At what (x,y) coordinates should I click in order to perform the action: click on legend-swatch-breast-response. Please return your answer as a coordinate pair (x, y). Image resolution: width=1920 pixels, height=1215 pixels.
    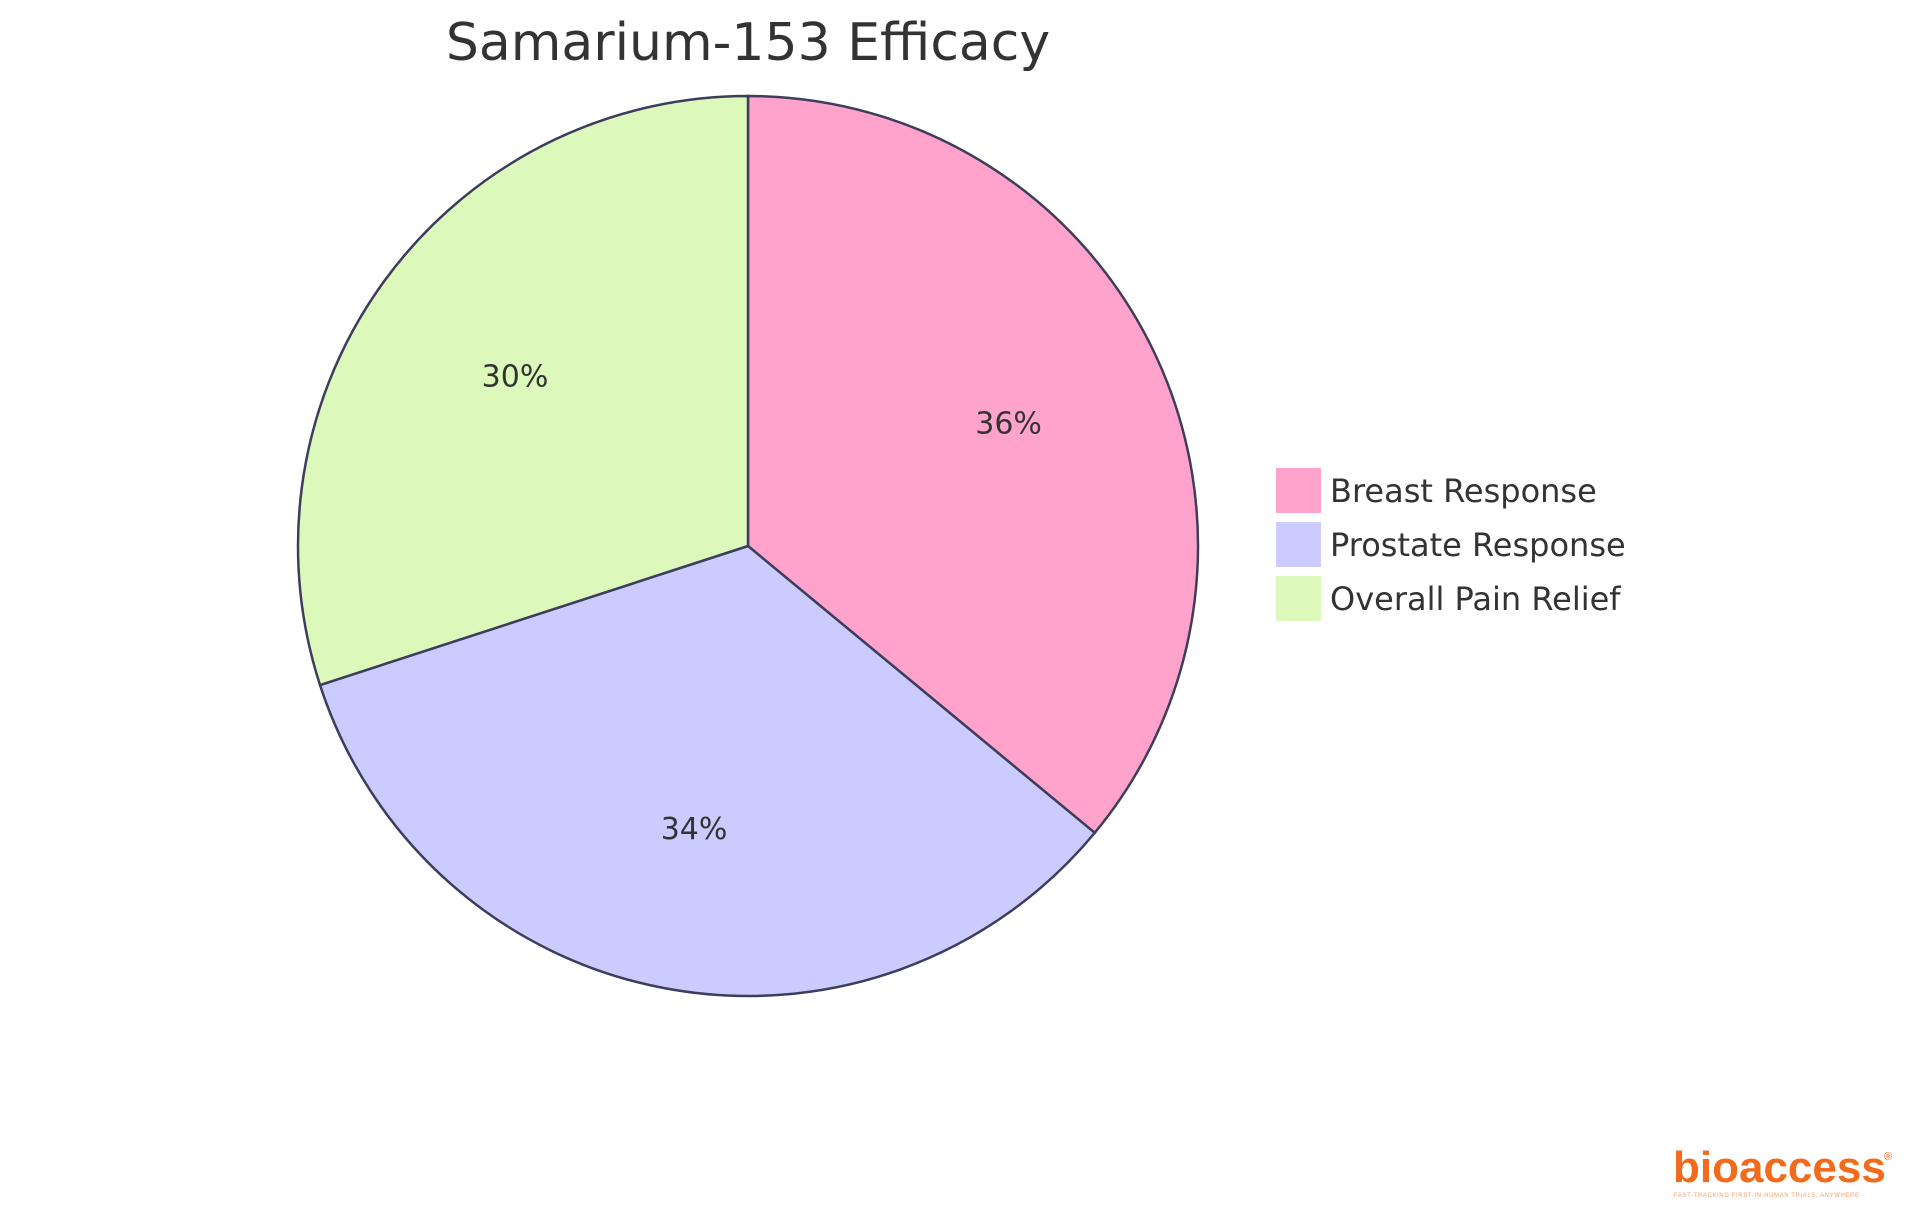
    Looking at the image, I should click on (1298, 490).